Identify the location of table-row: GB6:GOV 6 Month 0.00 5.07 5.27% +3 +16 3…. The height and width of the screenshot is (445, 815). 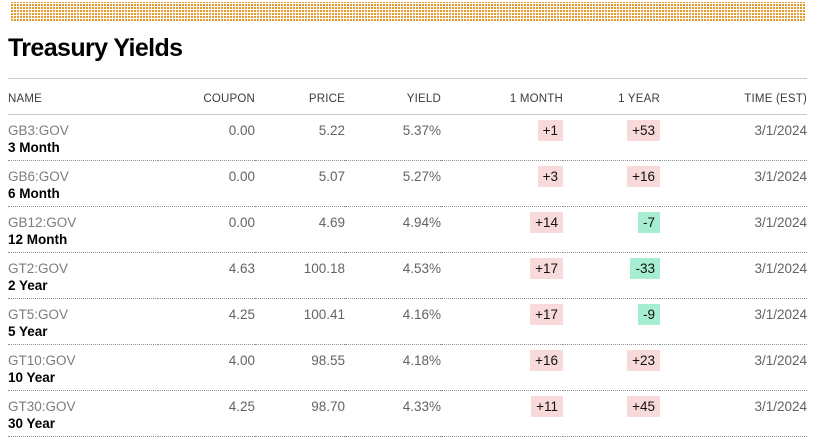
(407, 183).